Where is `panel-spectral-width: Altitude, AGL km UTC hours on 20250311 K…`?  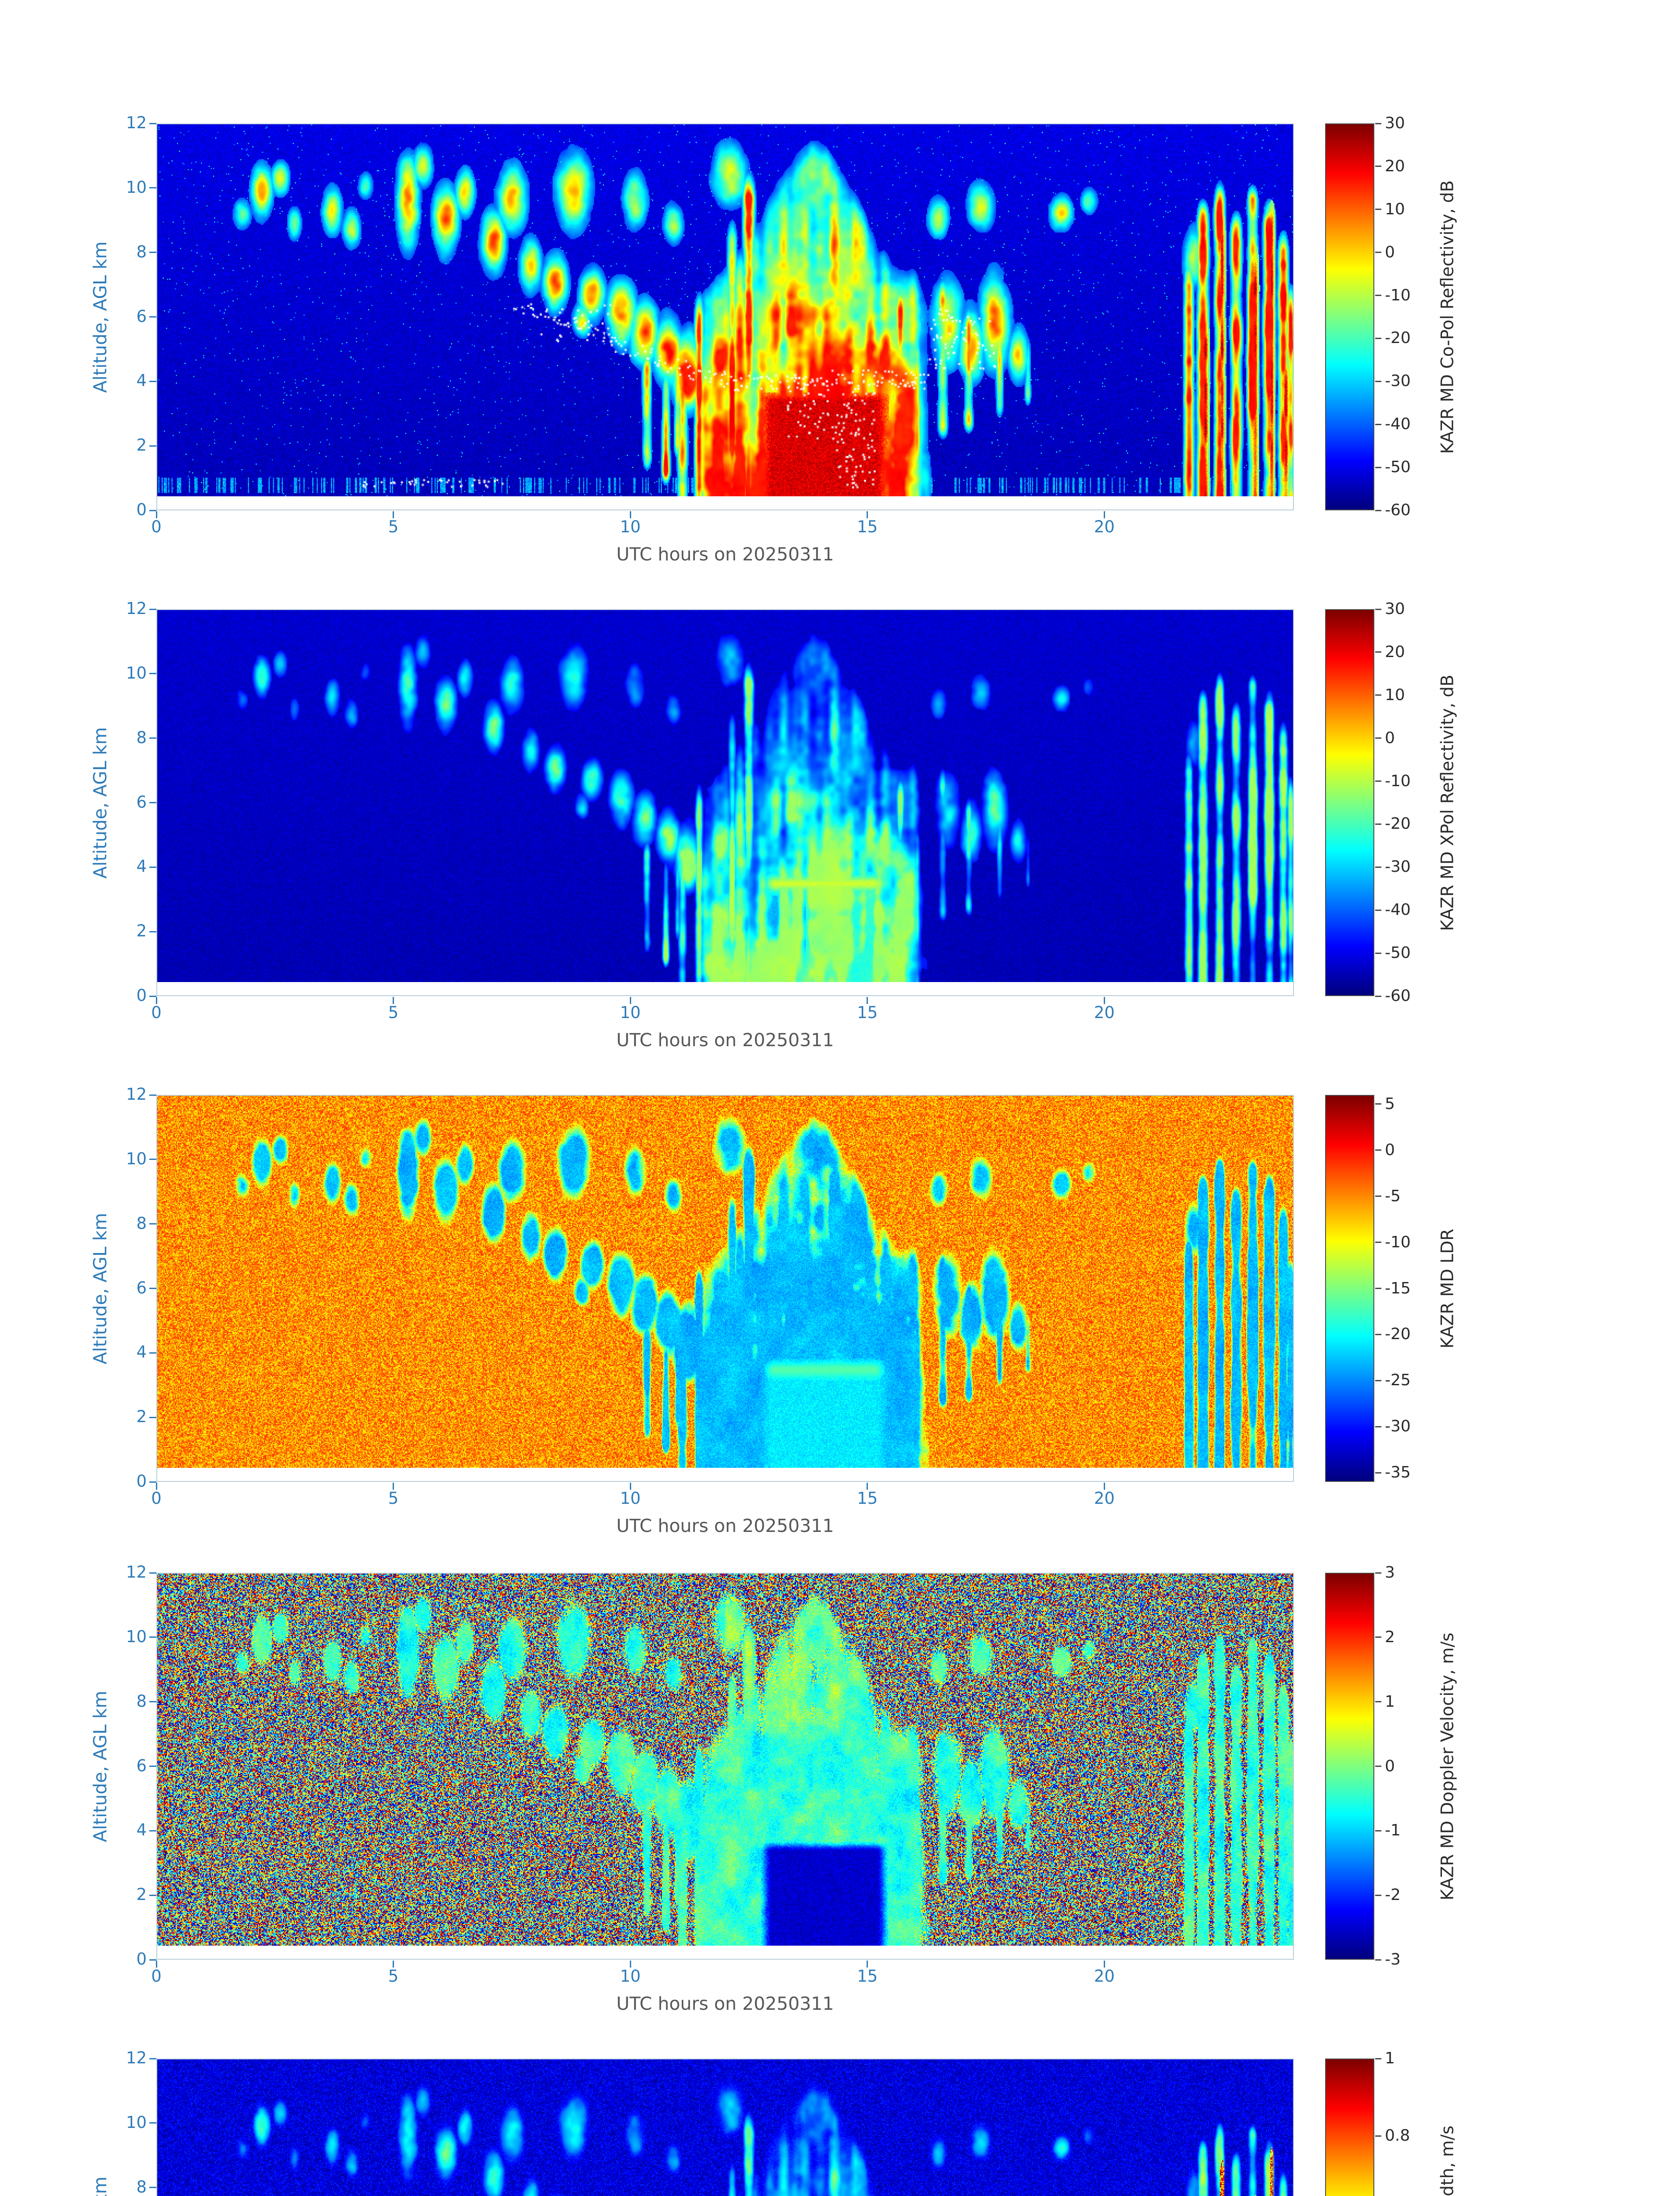
panel-spectral-width: Altitude, AGL km UTC hours on 20250311 K… is located at coordinates (840, 2122).